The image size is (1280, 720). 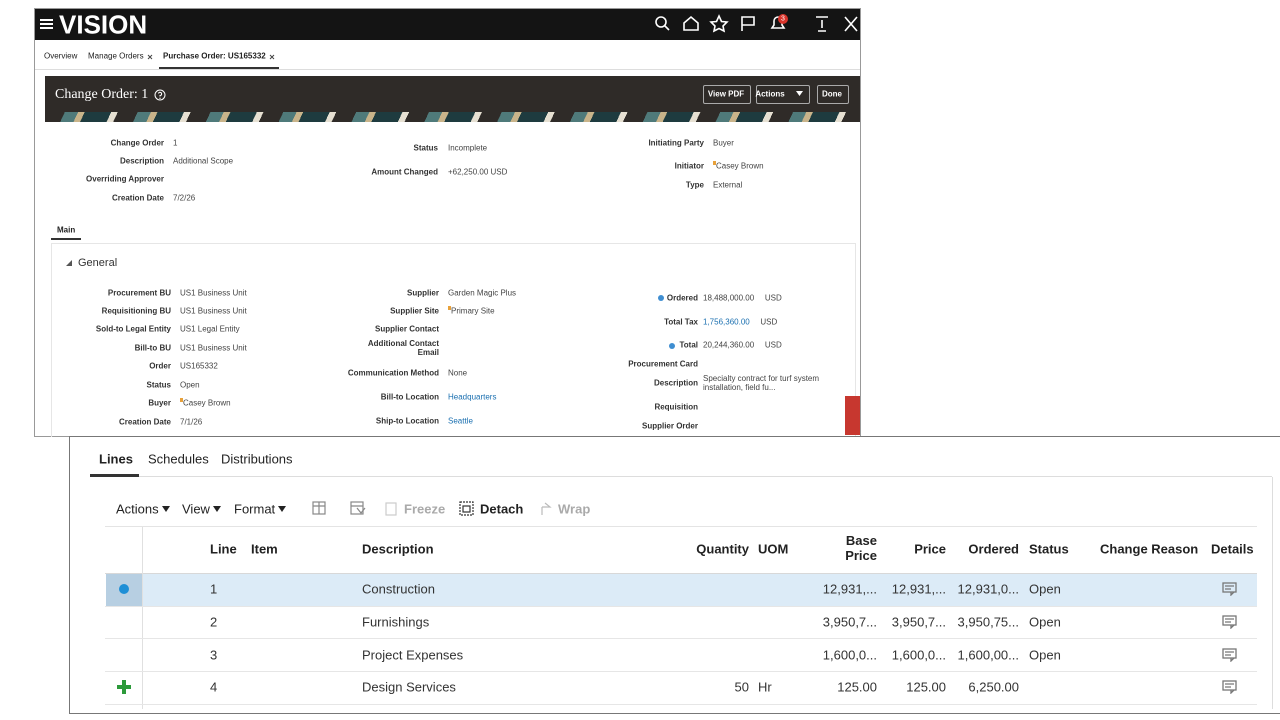 What do you see at coordinates (770, 94) in the screenshot?
I see `button: Actions` at bounding box center [770, 94].